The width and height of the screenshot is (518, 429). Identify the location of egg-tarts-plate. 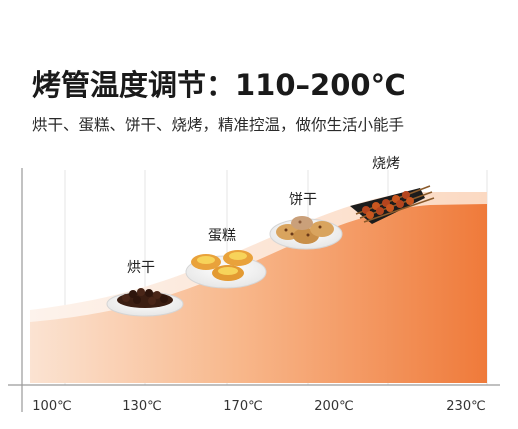
(226, 269).